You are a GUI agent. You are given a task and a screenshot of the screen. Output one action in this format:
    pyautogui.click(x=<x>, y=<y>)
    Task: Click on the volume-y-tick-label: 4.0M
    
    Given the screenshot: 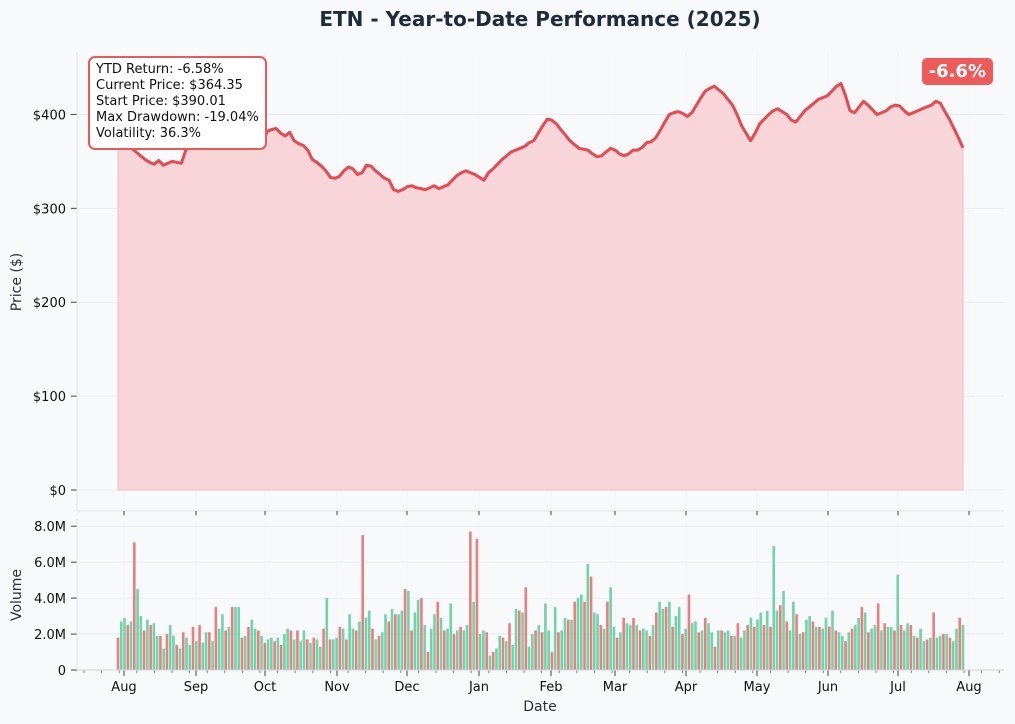 What is the action you would take?
    pyautogui.click(x=50, y=599)
    